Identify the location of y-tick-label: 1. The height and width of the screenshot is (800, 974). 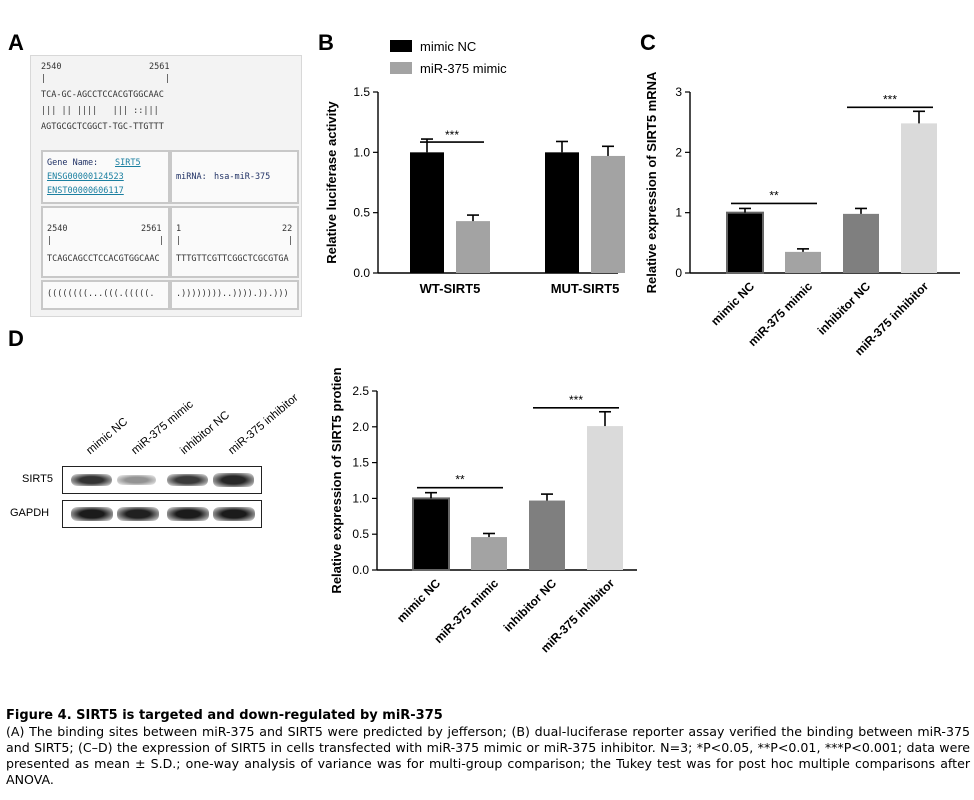
(678, 213).